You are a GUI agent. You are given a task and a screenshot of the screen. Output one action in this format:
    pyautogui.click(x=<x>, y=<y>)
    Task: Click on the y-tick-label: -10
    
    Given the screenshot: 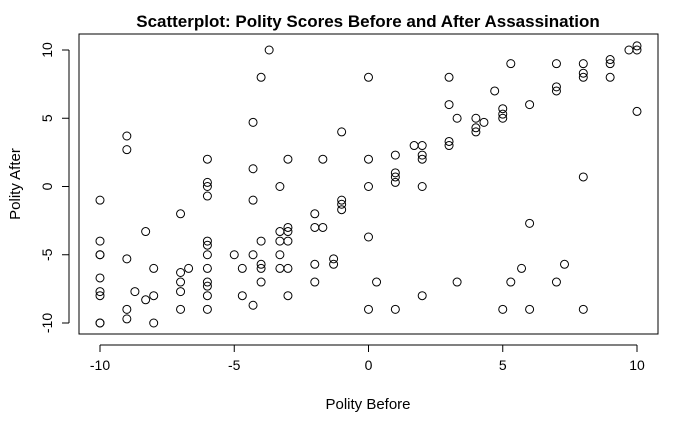 What is the action you would take?
    pyautogui.click(x=47, y=323)
    